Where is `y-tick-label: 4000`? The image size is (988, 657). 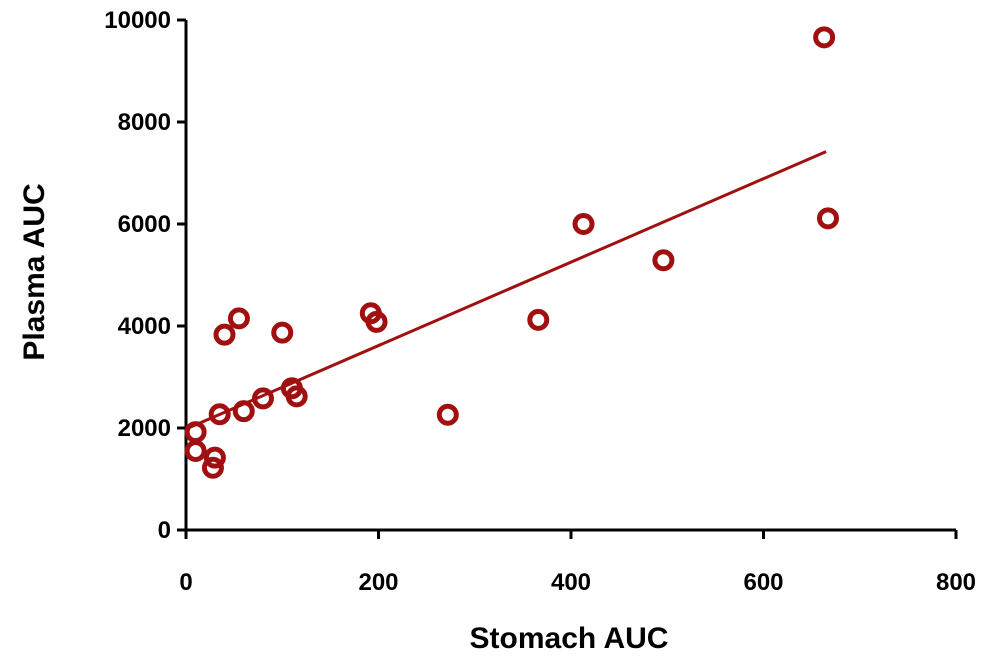
y-tick-label: 4000 is located at coordinates (144, 326).